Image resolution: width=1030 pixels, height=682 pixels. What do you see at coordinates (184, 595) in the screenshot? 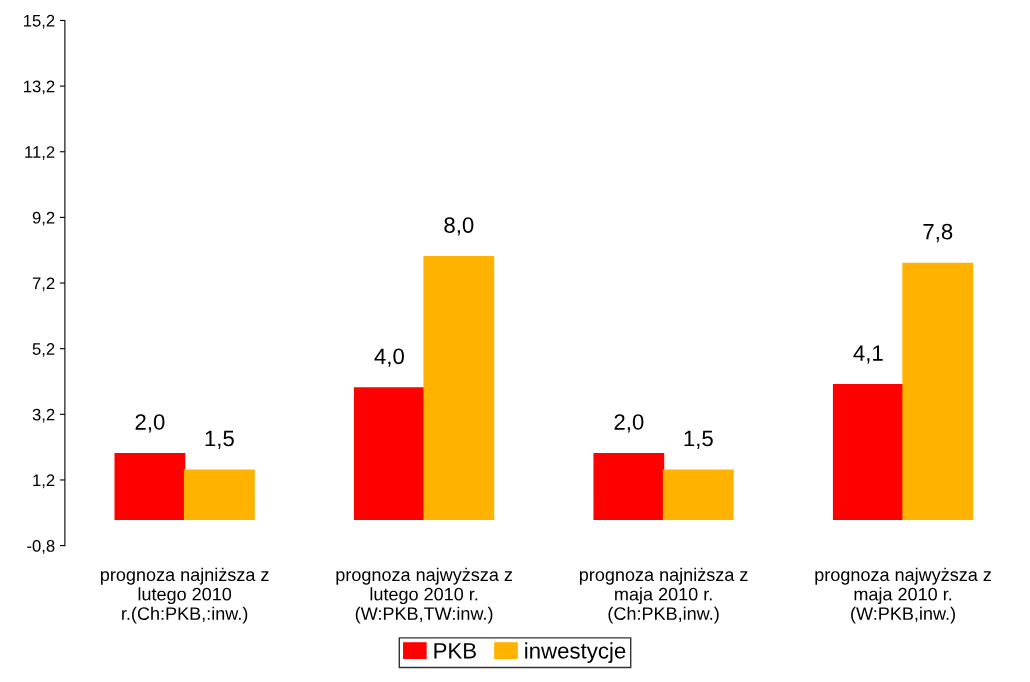
I see `x-tick-label: prognoza najniższa z lutego 2010 r.(Ch:PKB,:inw.)` at bounding box center [184, 595].